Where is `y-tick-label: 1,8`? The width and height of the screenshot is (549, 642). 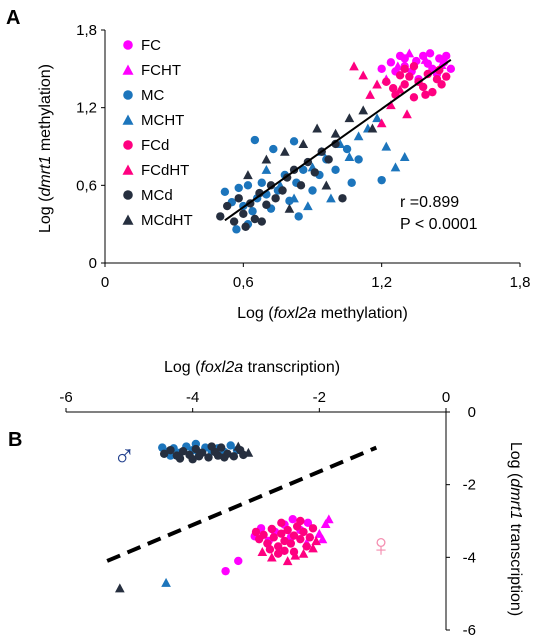 y-tick-label: 1,8 is located at coordinates (86, 30).